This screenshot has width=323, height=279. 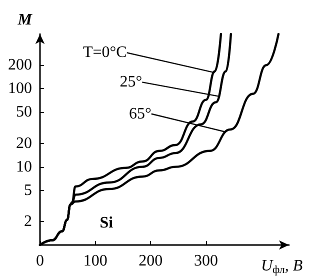 I want to click on y-tick-label: 20, so click(x=24, y=143).